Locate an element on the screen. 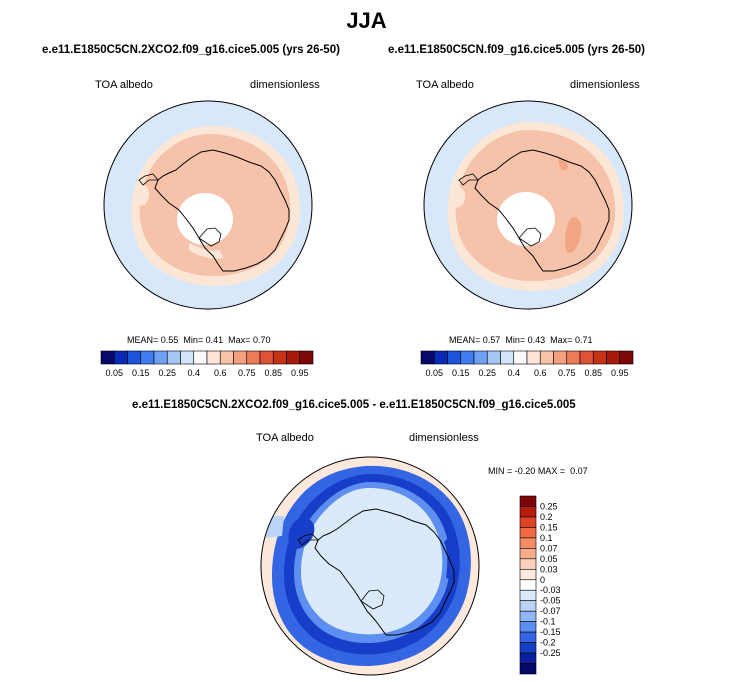  colorbar-tick-label: -0.03 is located at coordinates (550, 590).